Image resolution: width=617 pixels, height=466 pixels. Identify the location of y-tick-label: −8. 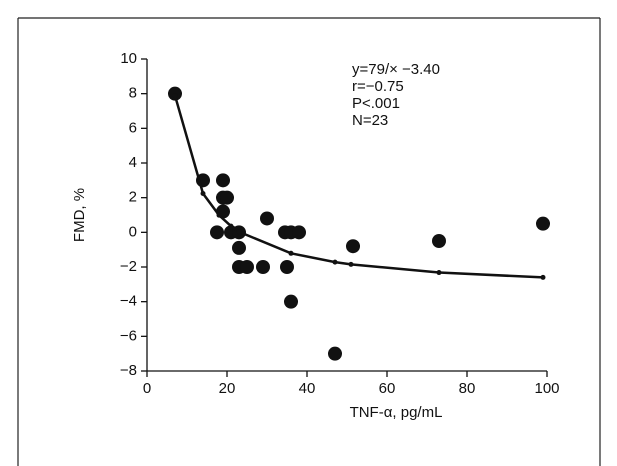
(128, 370).